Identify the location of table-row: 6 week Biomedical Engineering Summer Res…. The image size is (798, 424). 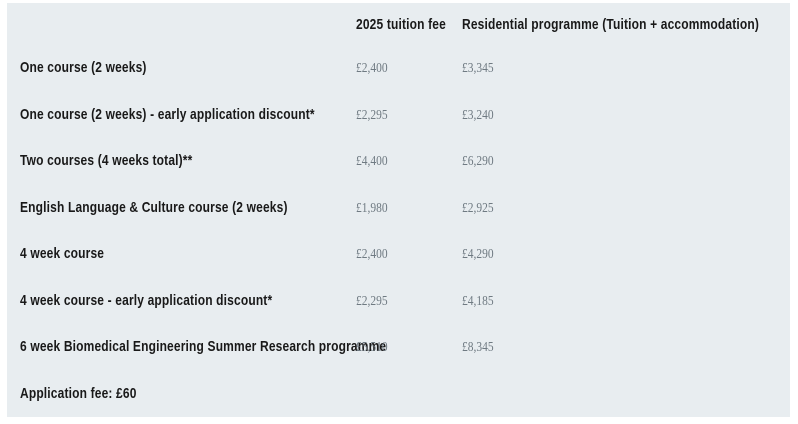
(398, 347).